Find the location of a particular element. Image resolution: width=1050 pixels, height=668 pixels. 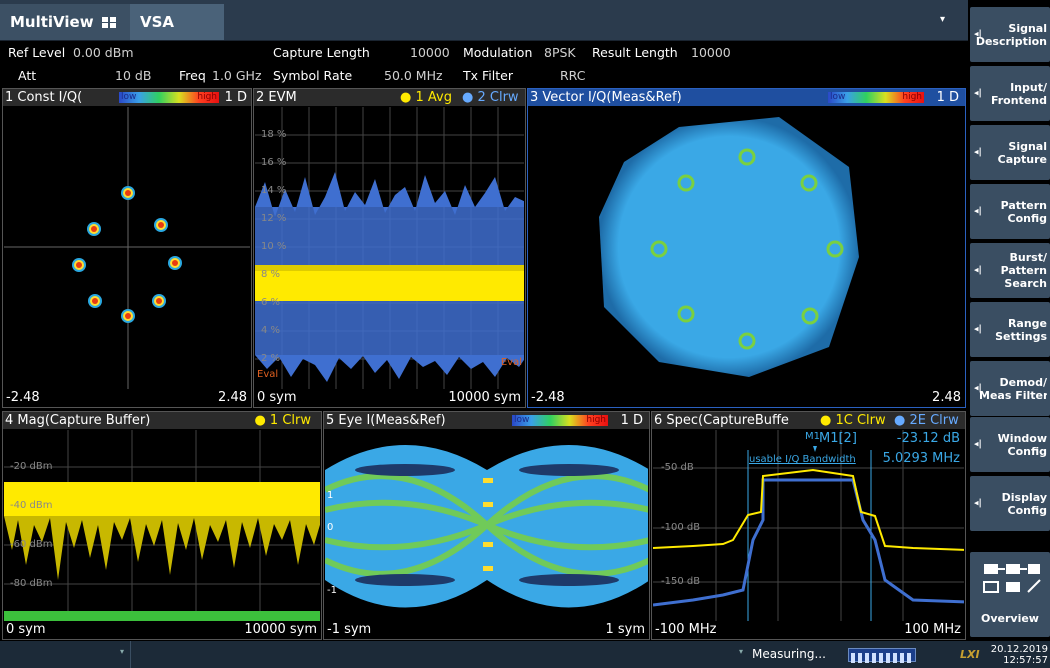

window-title-bar: 4 Mag(Capture Buffer) ● 1 Clrw is located at coordinates (162, 420).